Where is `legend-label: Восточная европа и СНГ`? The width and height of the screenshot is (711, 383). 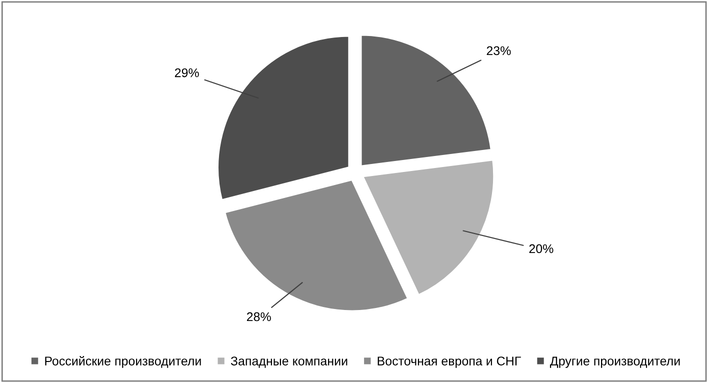
legend-label: Восточная европа и СНГ is located at coordinates (449, 362).